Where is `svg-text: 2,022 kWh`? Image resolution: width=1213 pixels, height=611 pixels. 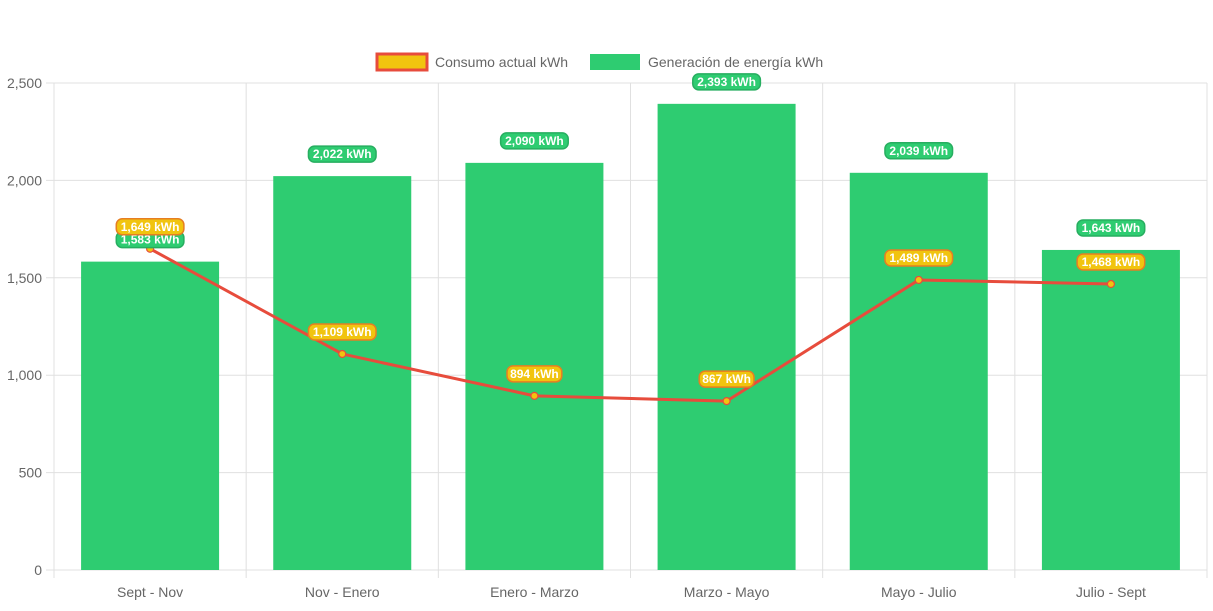 svg-text: 2,022 kWh is located at coordinates (342, 154).